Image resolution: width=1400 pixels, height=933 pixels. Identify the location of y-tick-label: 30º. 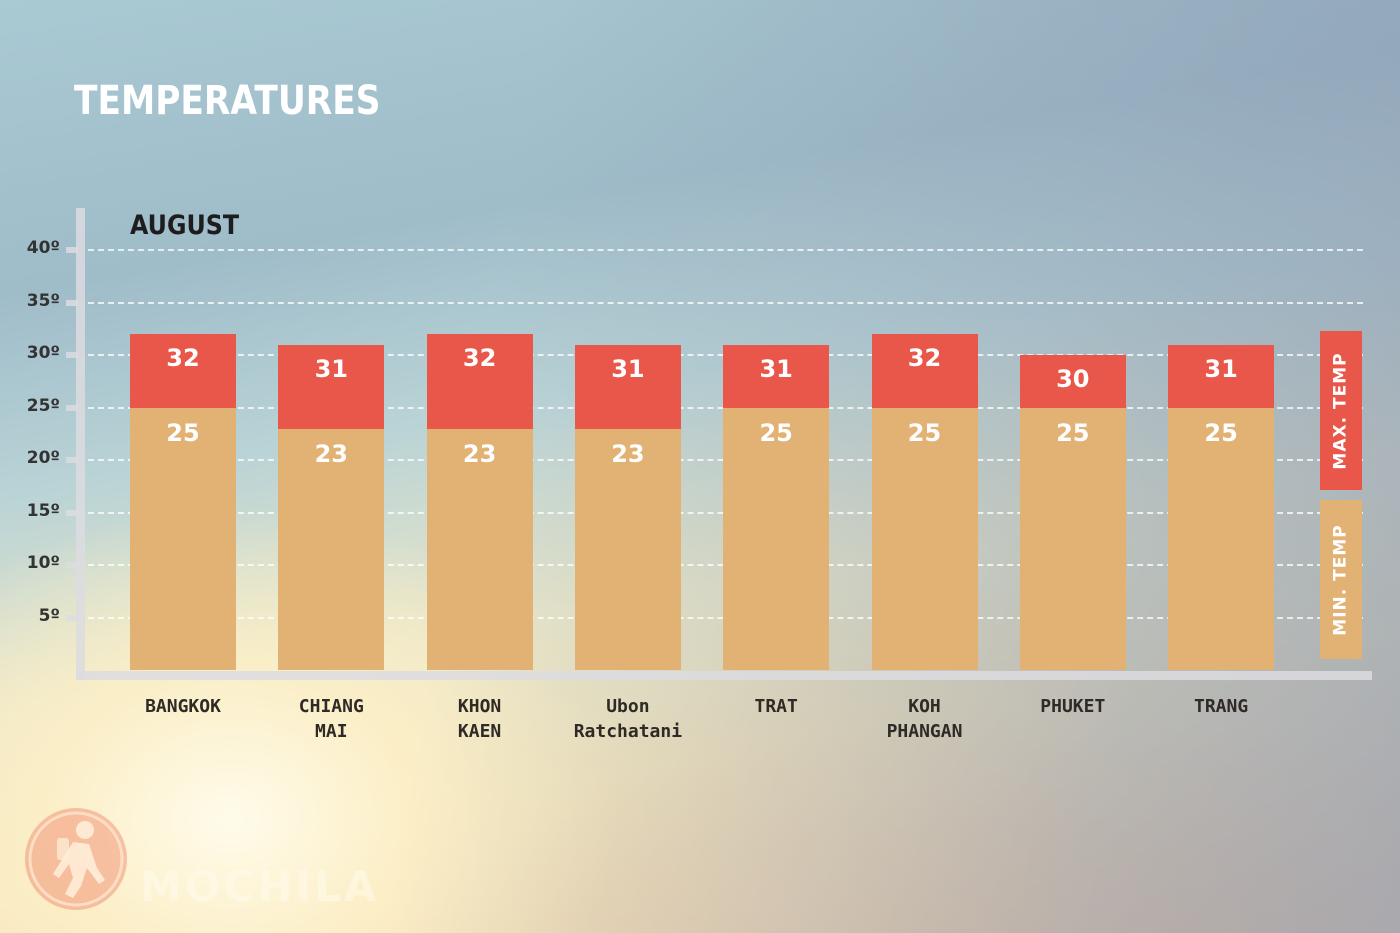
(43, 353).